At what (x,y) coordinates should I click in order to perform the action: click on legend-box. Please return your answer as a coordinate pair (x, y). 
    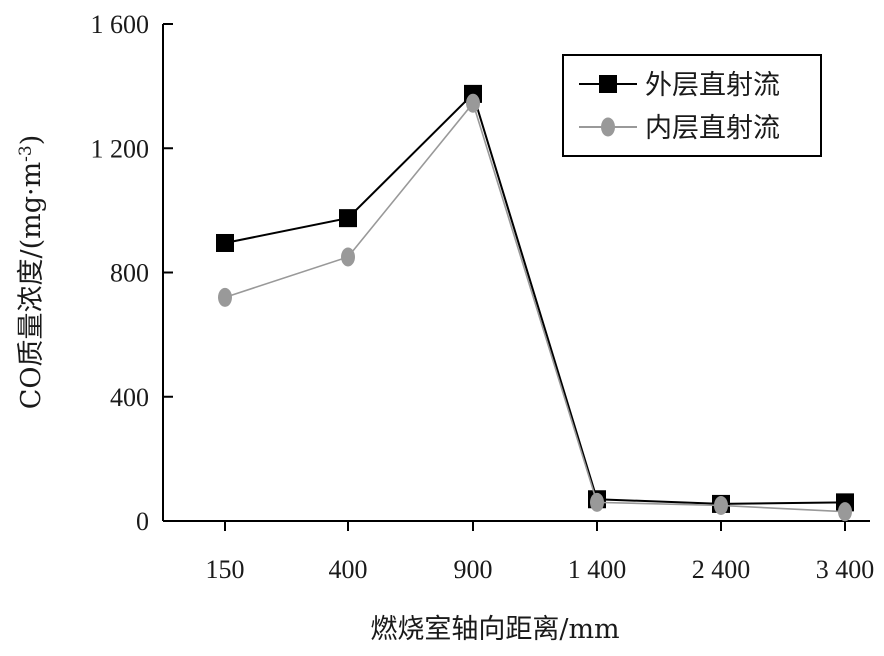
    Looking at the image, I should click on (692, 105).